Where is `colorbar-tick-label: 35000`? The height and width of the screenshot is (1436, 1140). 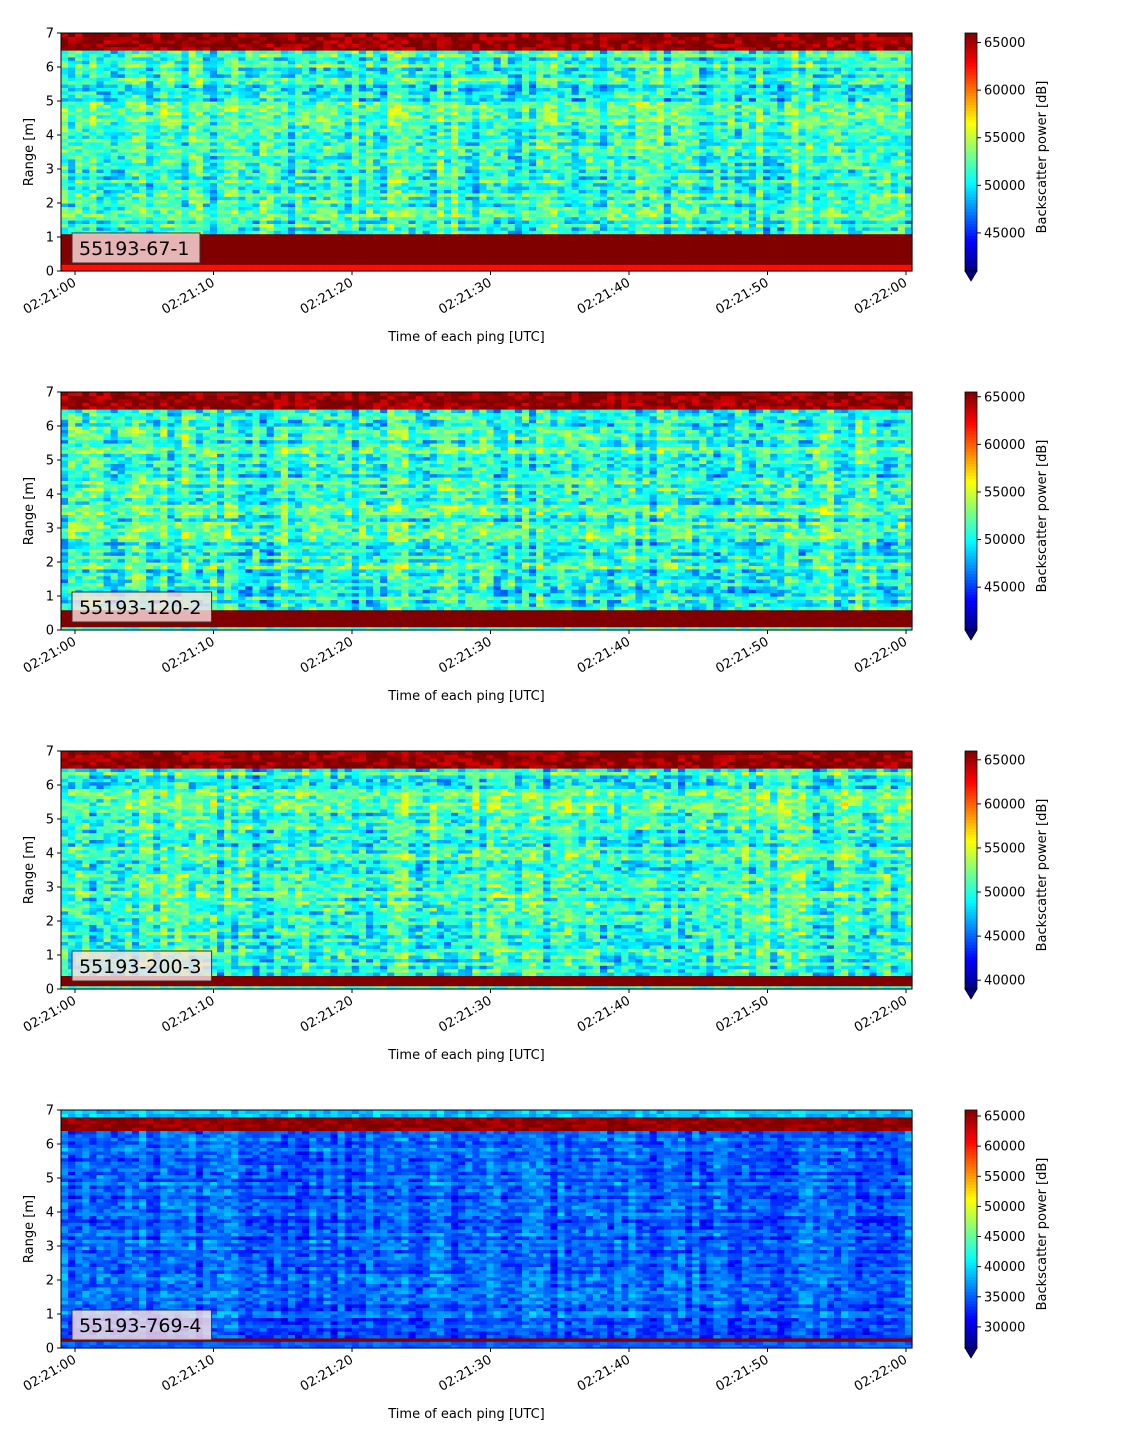 colorbar-tick-label: 35000 is located at coordinates (1004, 1297).